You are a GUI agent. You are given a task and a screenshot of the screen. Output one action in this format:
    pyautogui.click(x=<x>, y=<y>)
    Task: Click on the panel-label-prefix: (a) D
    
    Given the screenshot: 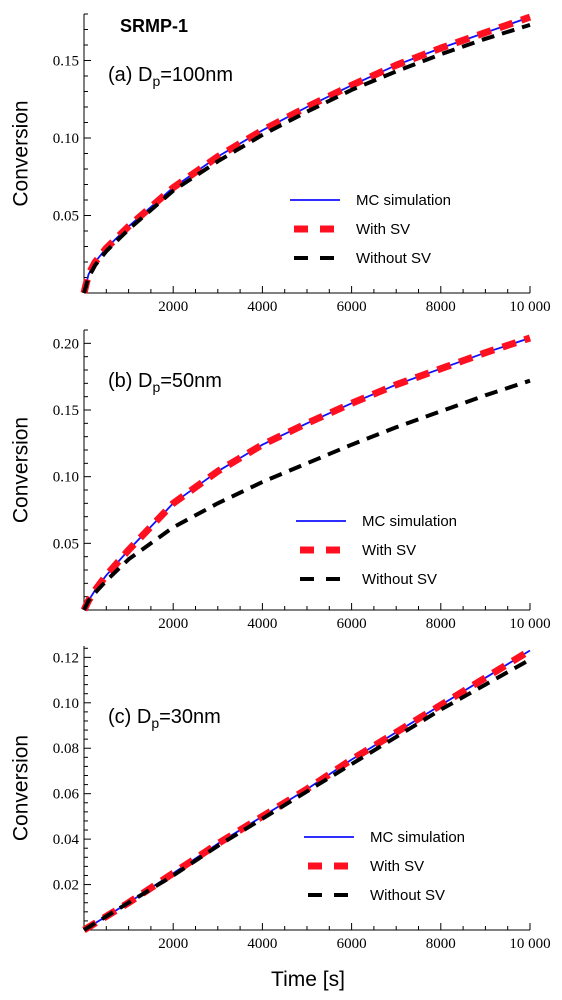 What is the action you would take?
    pyautogui.click(x=130, y=75)
    